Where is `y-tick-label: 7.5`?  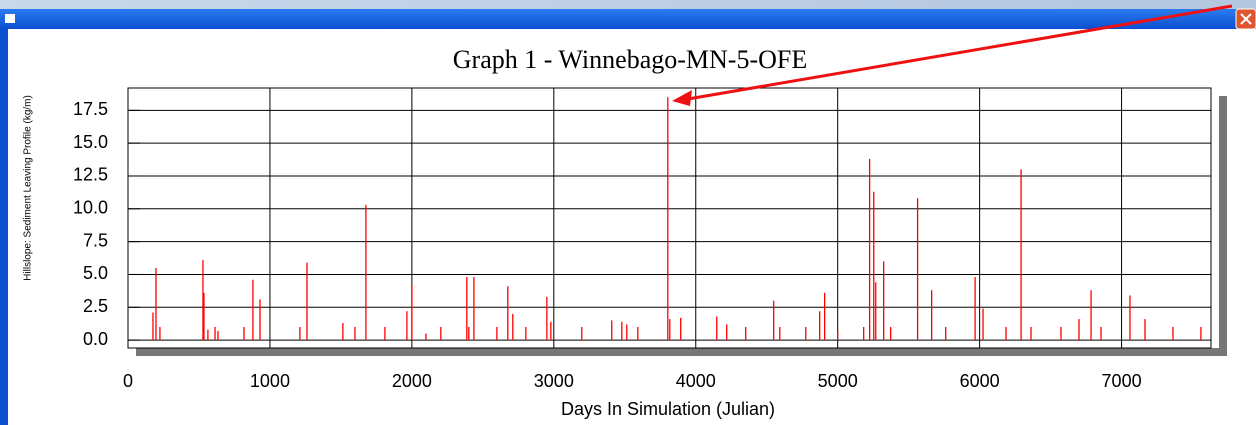 y-tick-label: 7.5 is located at coordinates (95, 240).